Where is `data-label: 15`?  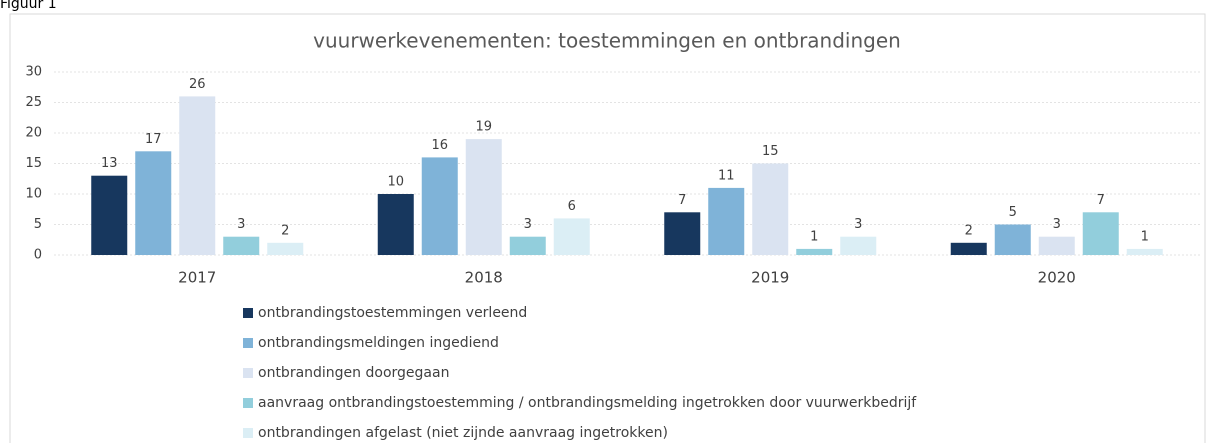 data-label: 15 is located at coordinates (770, 151).